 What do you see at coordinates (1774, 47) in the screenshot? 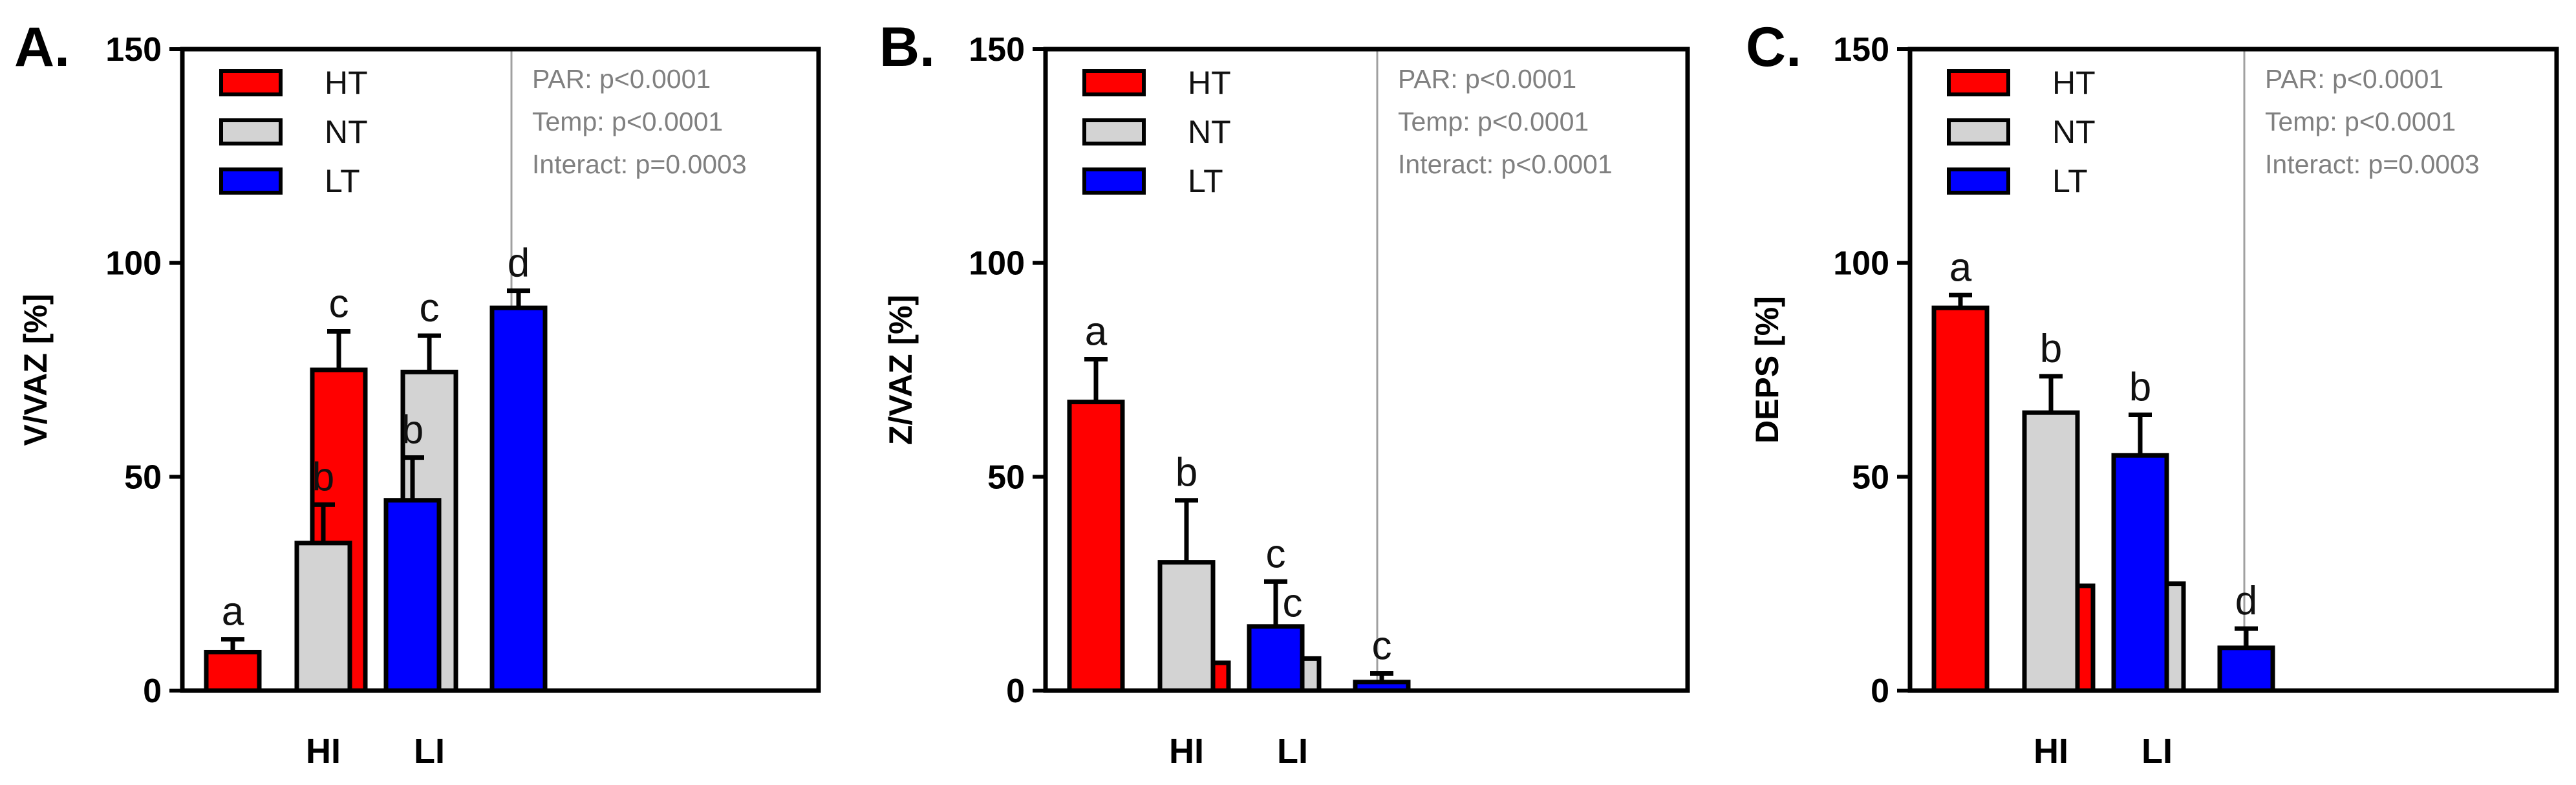
I see `panel-letter: C.` at bounding box center [1774, 47].